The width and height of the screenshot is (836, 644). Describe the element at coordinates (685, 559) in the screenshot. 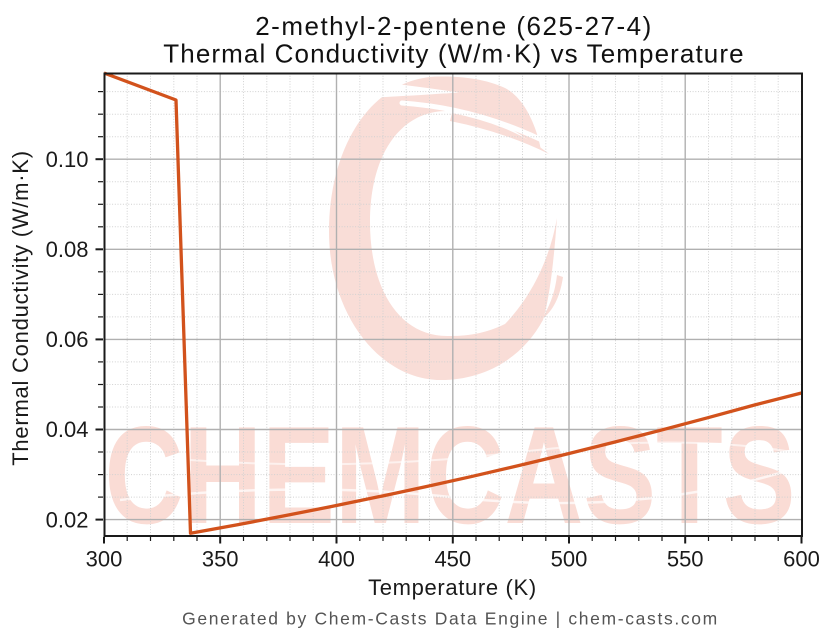

I see `svg-text: 550` at that location.